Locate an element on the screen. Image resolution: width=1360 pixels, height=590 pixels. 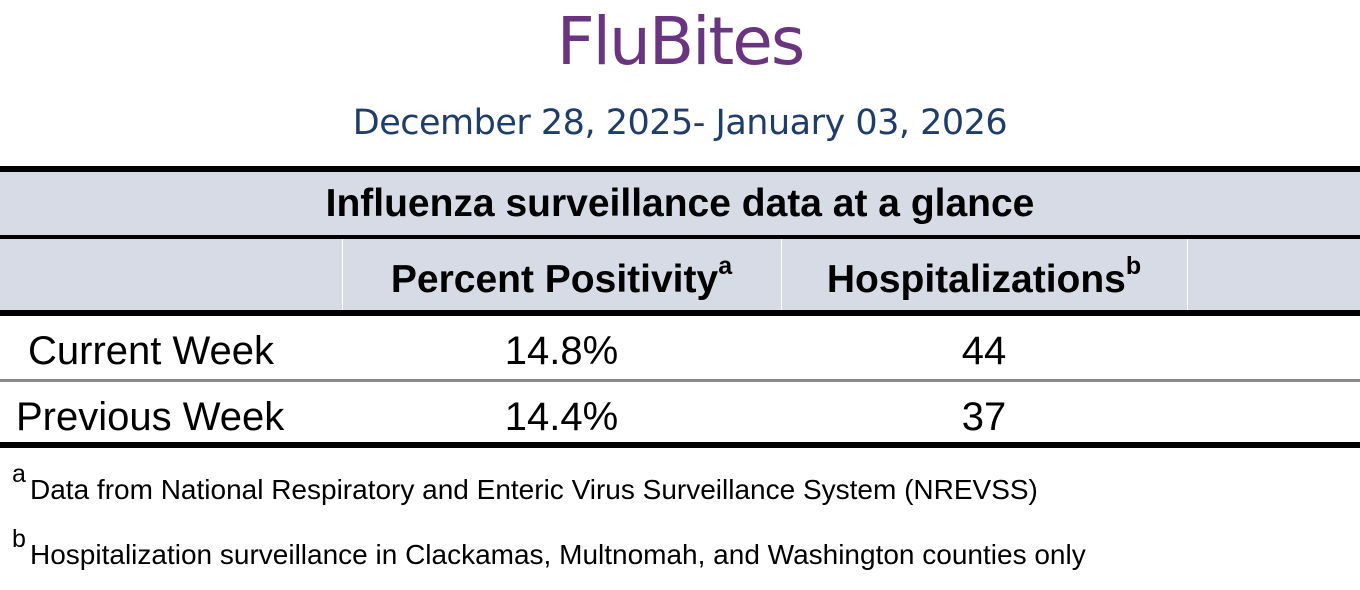
header-band is located at coordinates (680, 274).